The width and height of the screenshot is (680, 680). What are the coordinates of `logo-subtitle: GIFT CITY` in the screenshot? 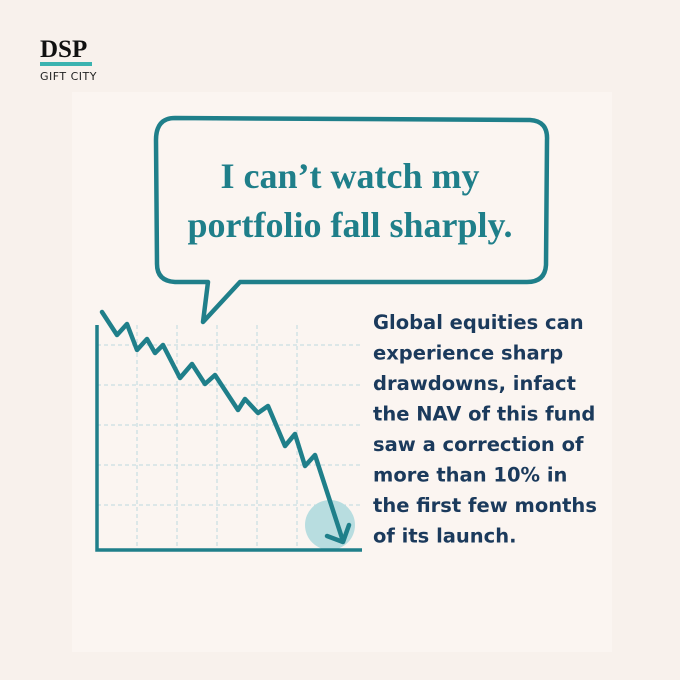 It's located at (68, 76).